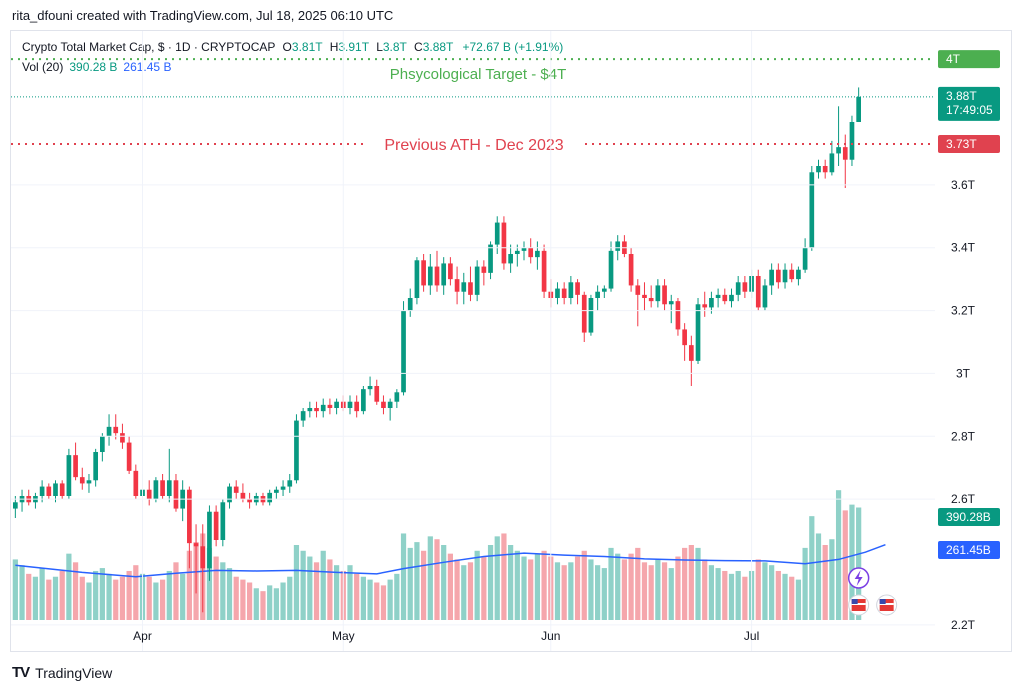  What do you see at coordinates (74, 672) in the screenshot?
I see `tradingview-brand: TradingView` at bounding box center [74, 672].